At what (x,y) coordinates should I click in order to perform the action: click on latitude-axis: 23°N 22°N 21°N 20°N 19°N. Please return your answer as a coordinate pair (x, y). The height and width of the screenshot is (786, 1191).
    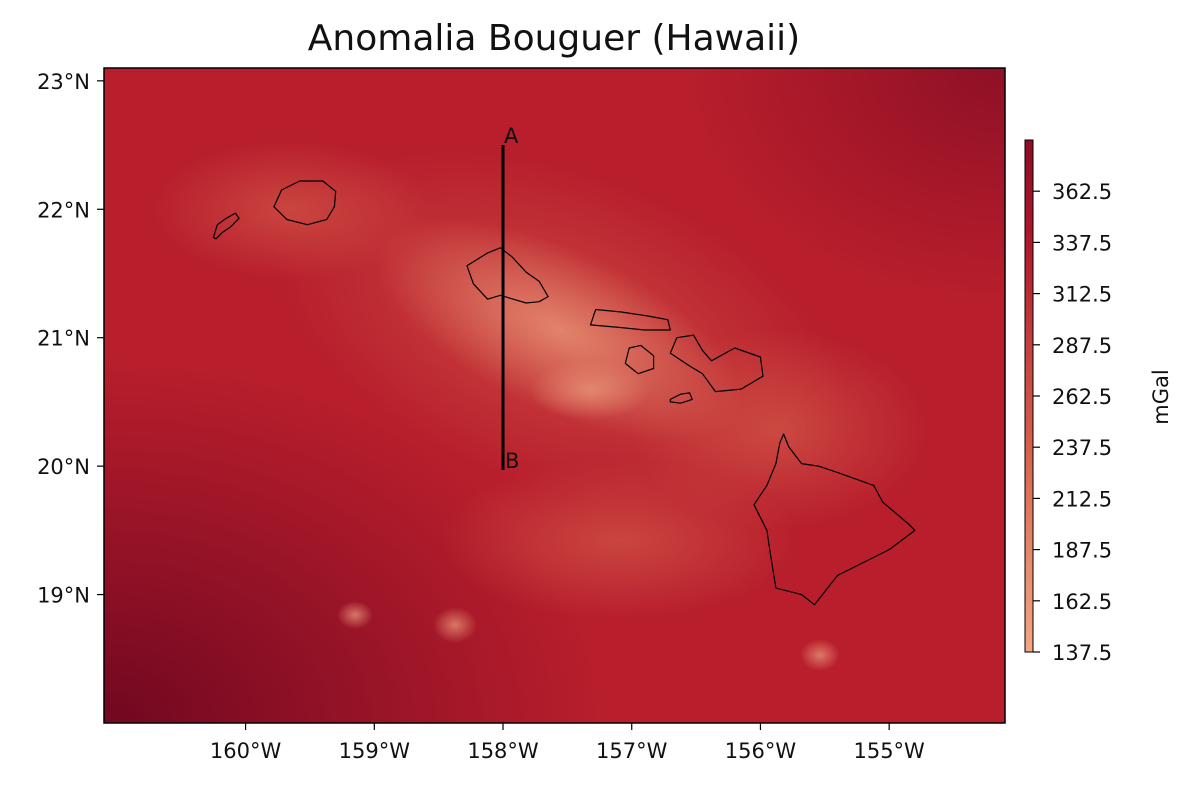
    Looking at the image, I should click on (70, 339).